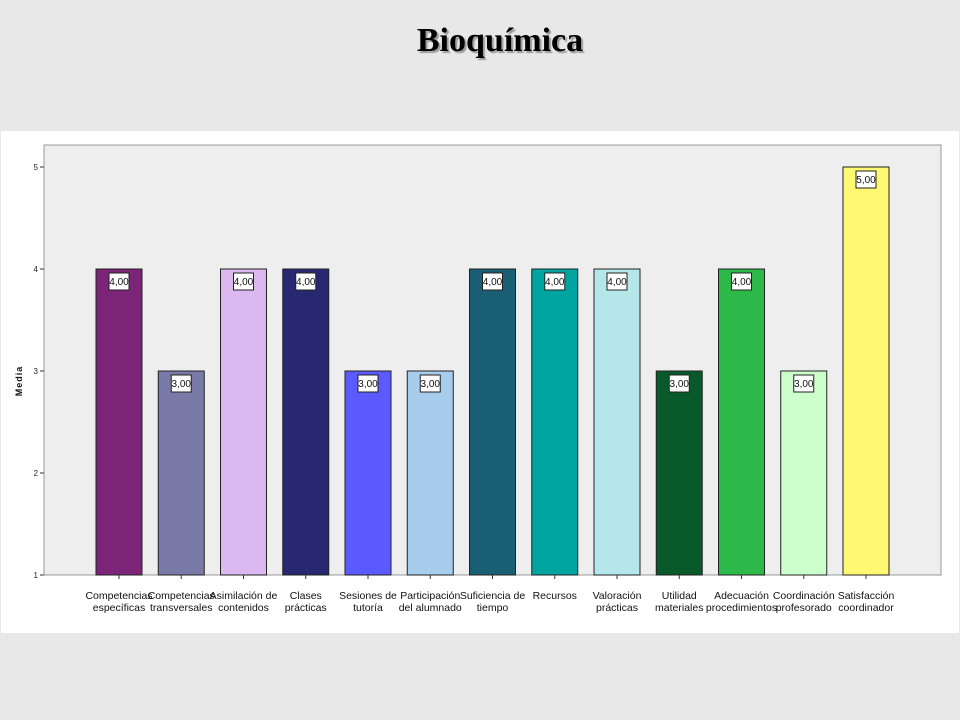  I want to click on category-label-line: tiempo, so click(493, 608).